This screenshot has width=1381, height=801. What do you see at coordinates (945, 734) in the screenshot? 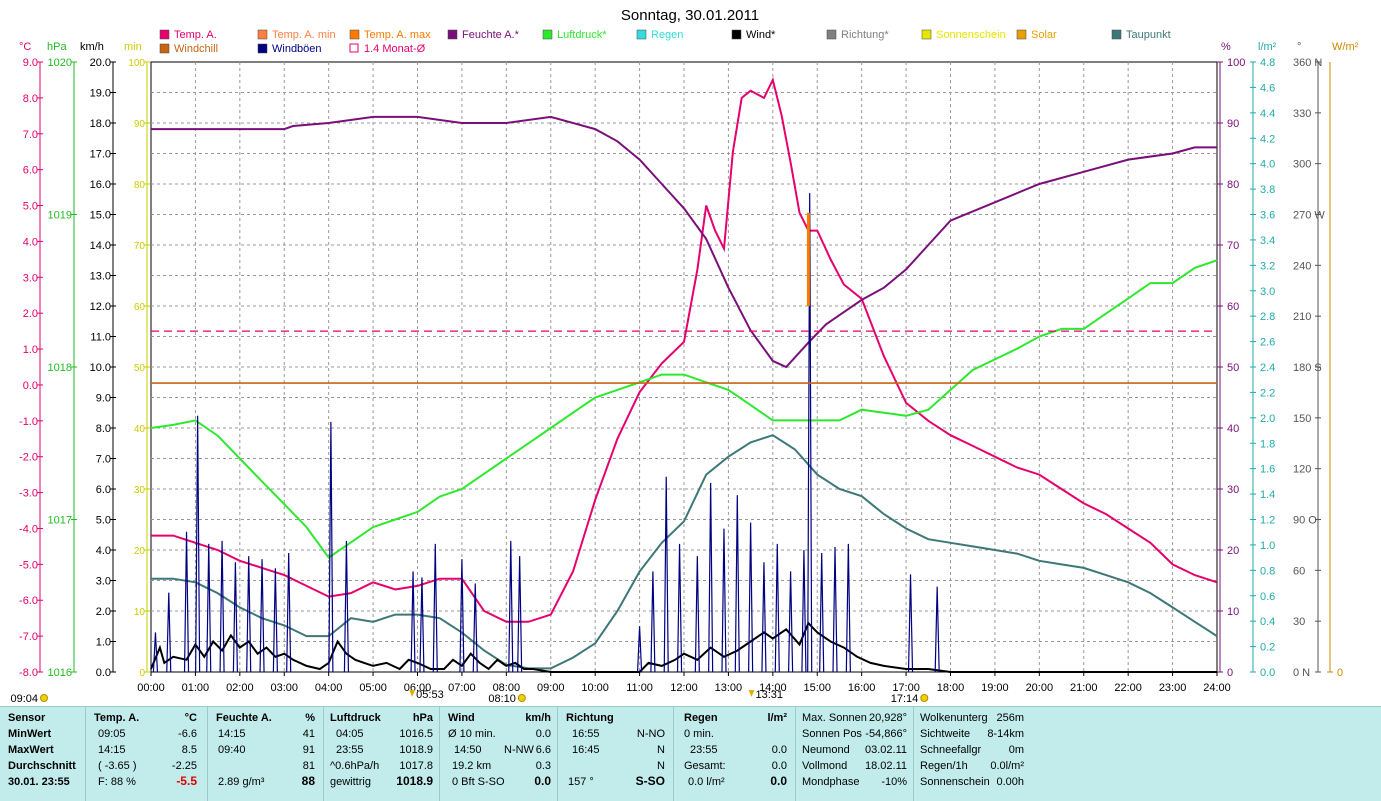
I see `misc-label: Sichtweite` at bounding box center [945, 734].